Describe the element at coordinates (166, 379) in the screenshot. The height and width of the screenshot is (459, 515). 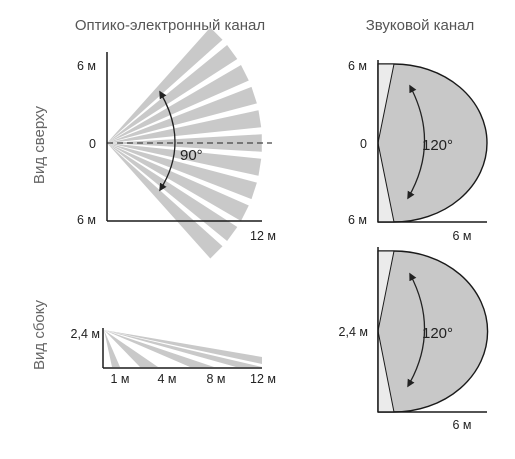
I see `x-tick-label: 4 м` at that location.